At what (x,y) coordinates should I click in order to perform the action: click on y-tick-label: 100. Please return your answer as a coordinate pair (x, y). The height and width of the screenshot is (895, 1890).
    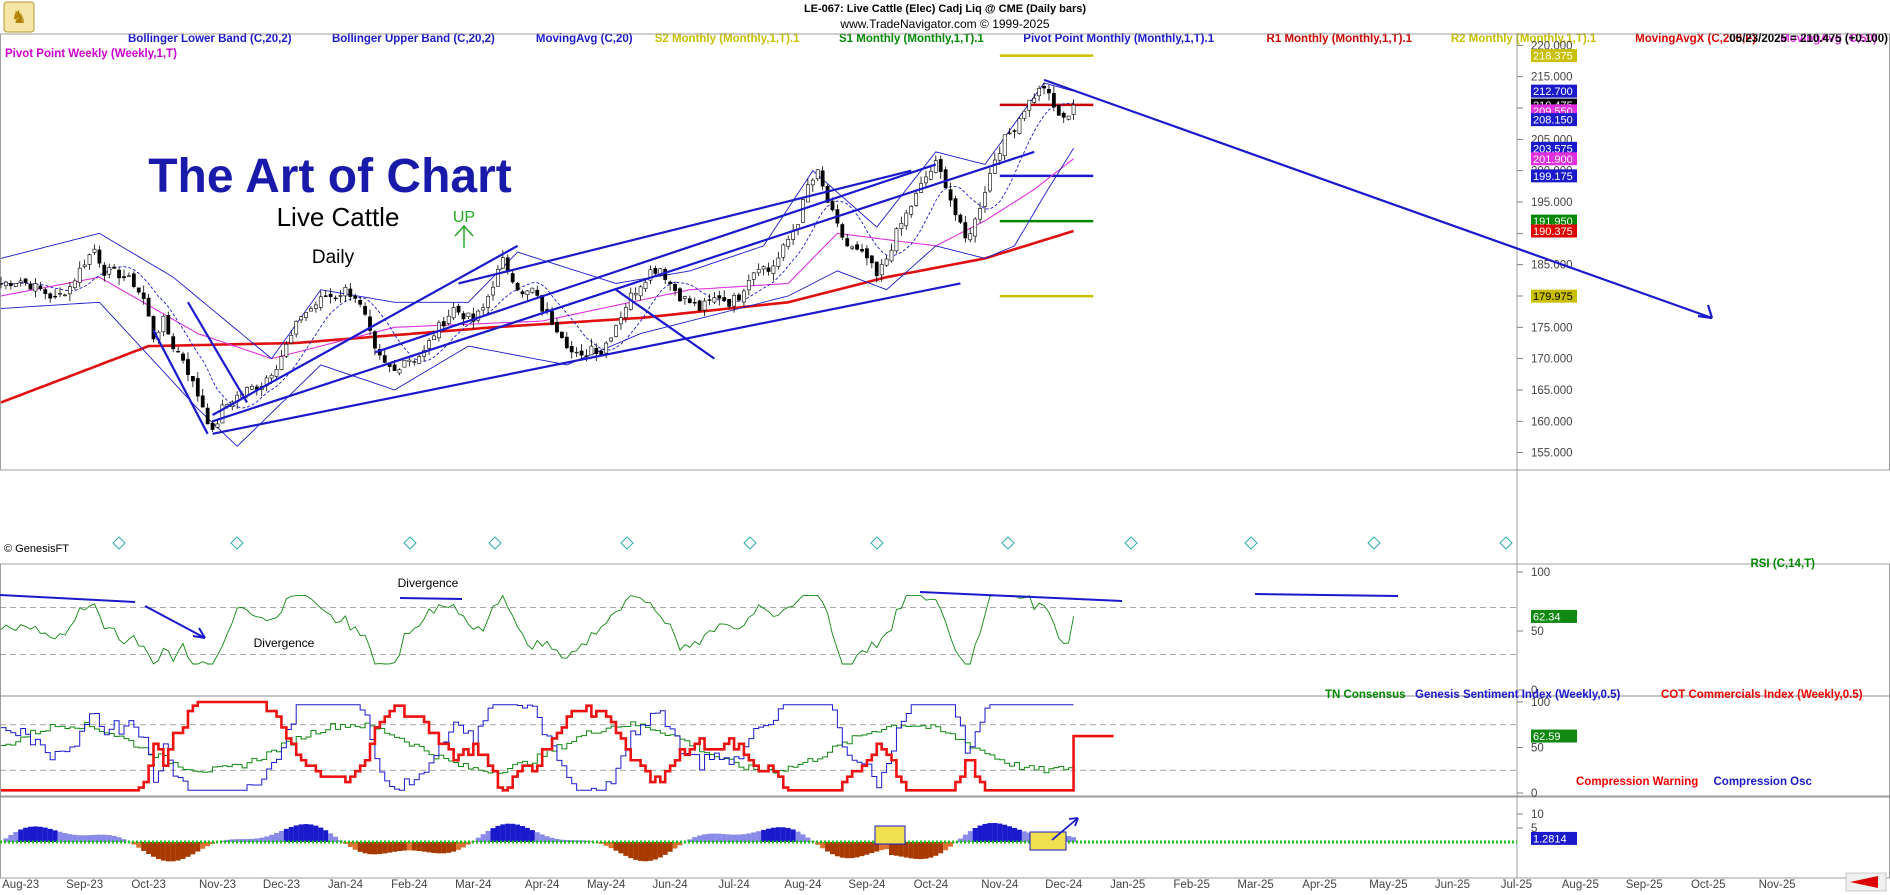
    Looking at the image, I should click on (1540, 573).